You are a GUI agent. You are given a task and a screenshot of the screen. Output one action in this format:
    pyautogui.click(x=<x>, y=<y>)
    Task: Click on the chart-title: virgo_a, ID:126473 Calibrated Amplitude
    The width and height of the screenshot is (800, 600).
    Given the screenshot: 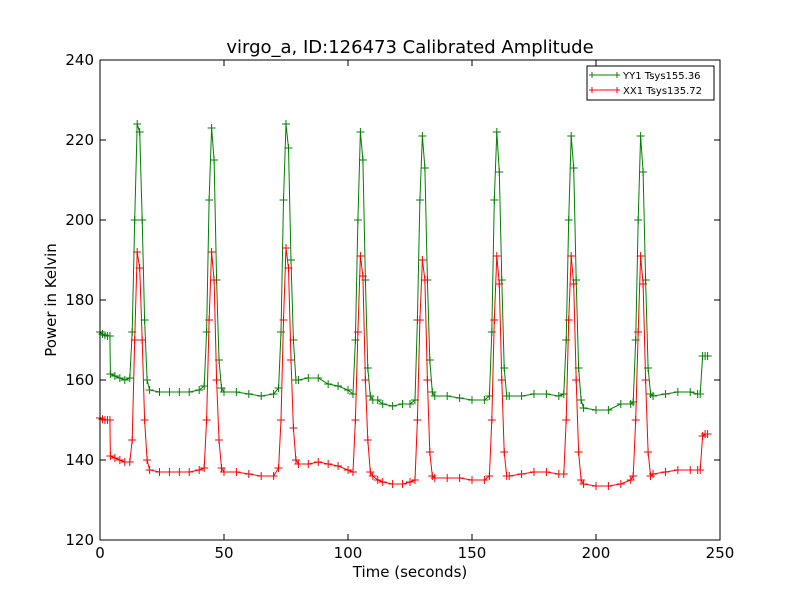 What is the action you would take?
    pyautogui.click(x=409, y=47)
    